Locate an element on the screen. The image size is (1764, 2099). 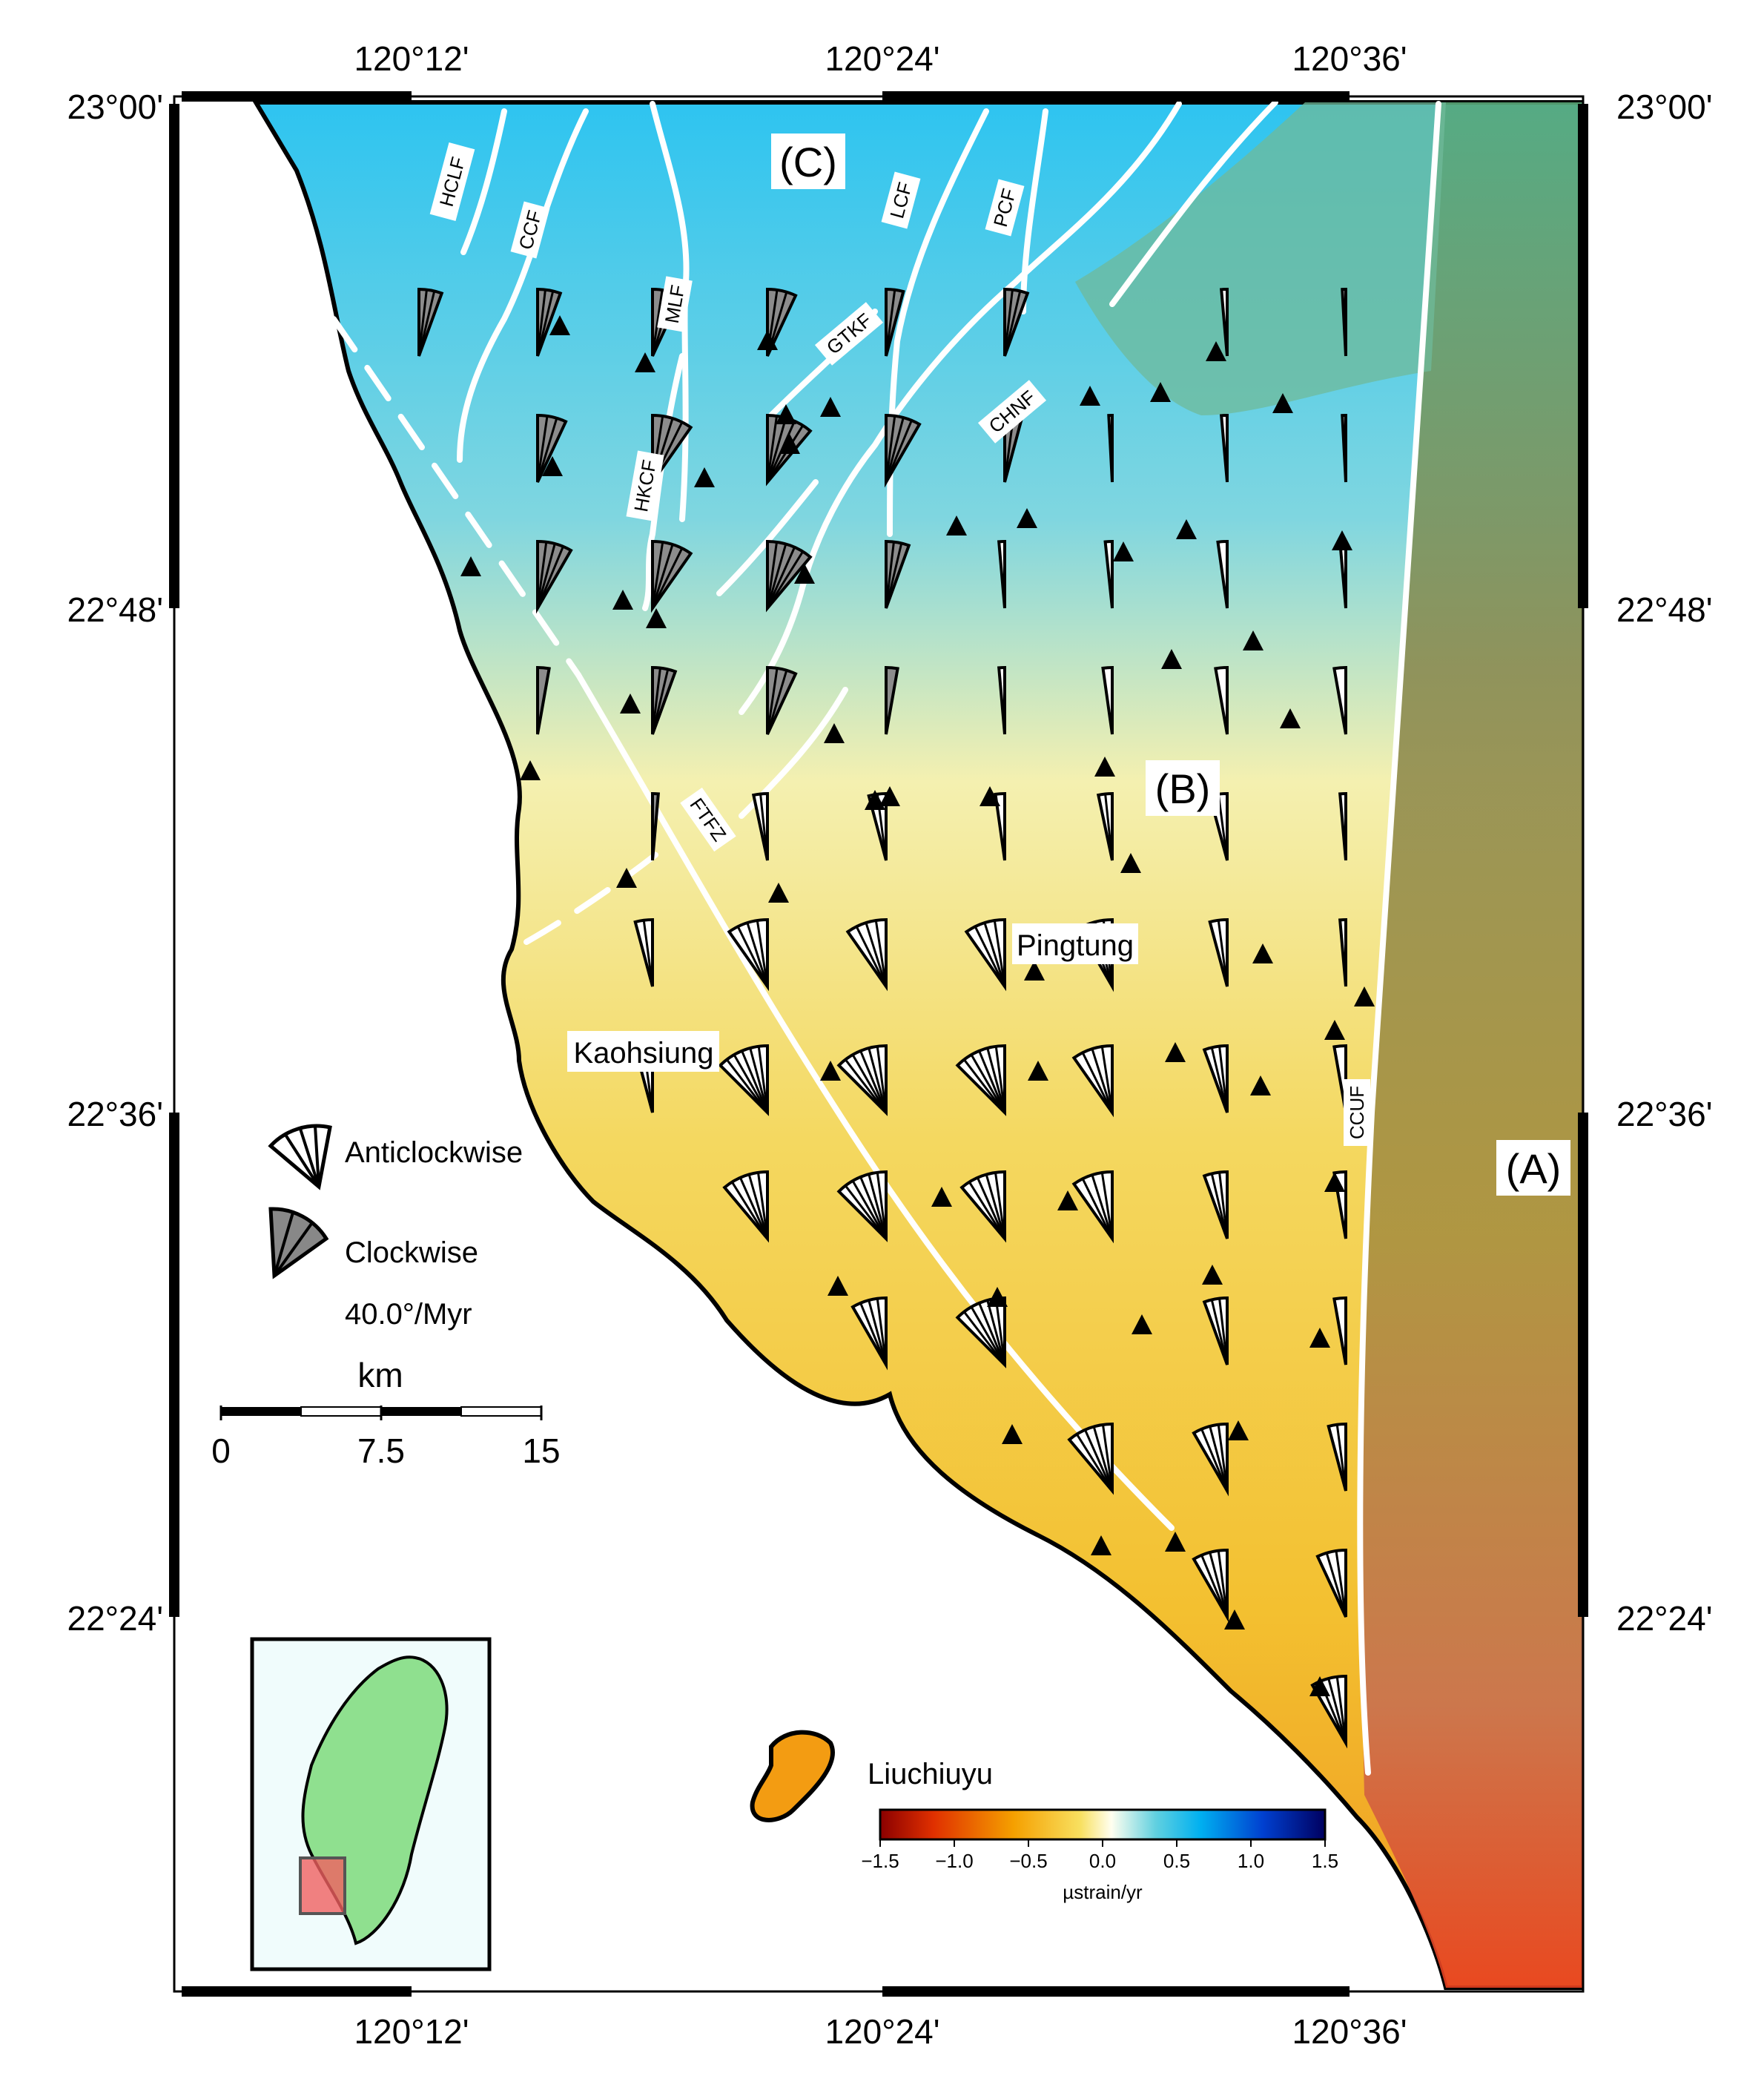
place-label-pingtung: Pingtung is located at coordinates (1075, 945).